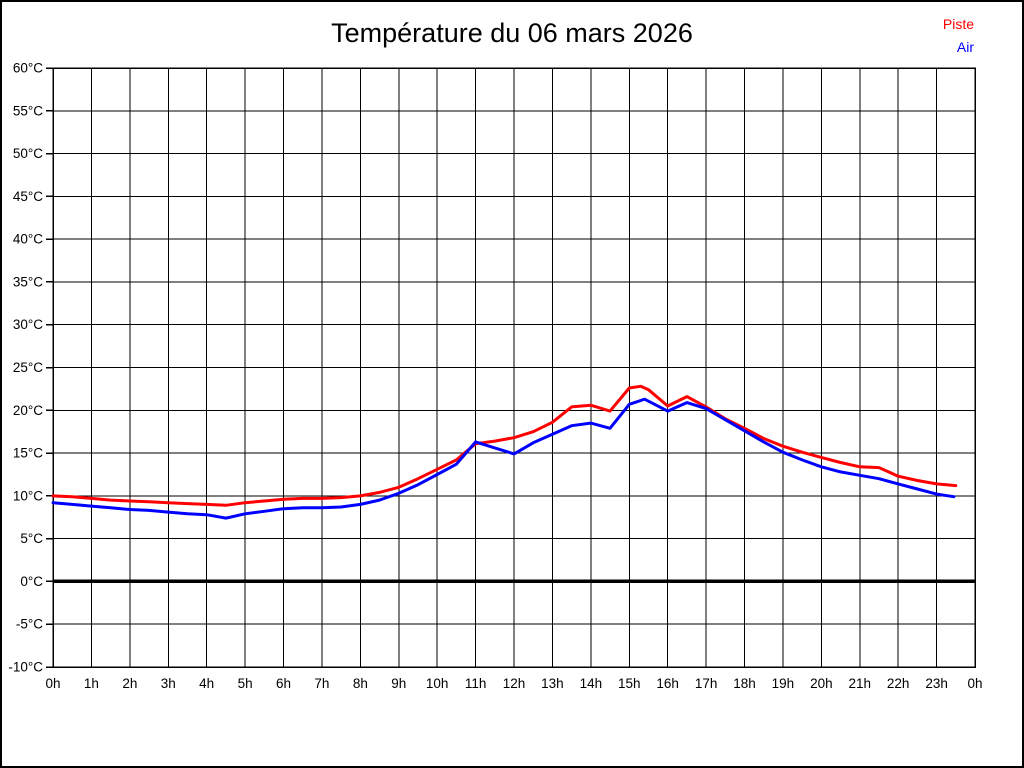  I want to click on x-axis-label: 11h, so click(476, 683).